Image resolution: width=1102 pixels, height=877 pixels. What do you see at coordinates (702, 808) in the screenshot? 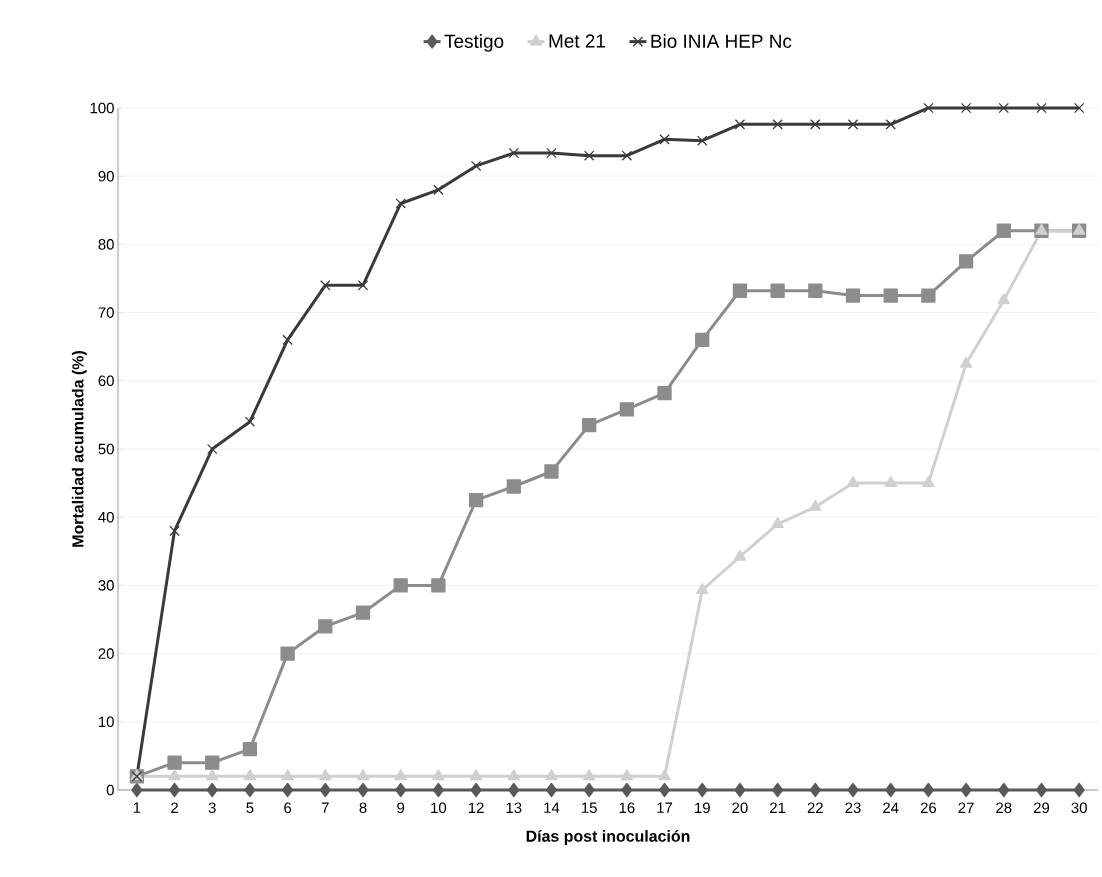
I see `x-tick-label: 19` at bounding box center [702, 808].